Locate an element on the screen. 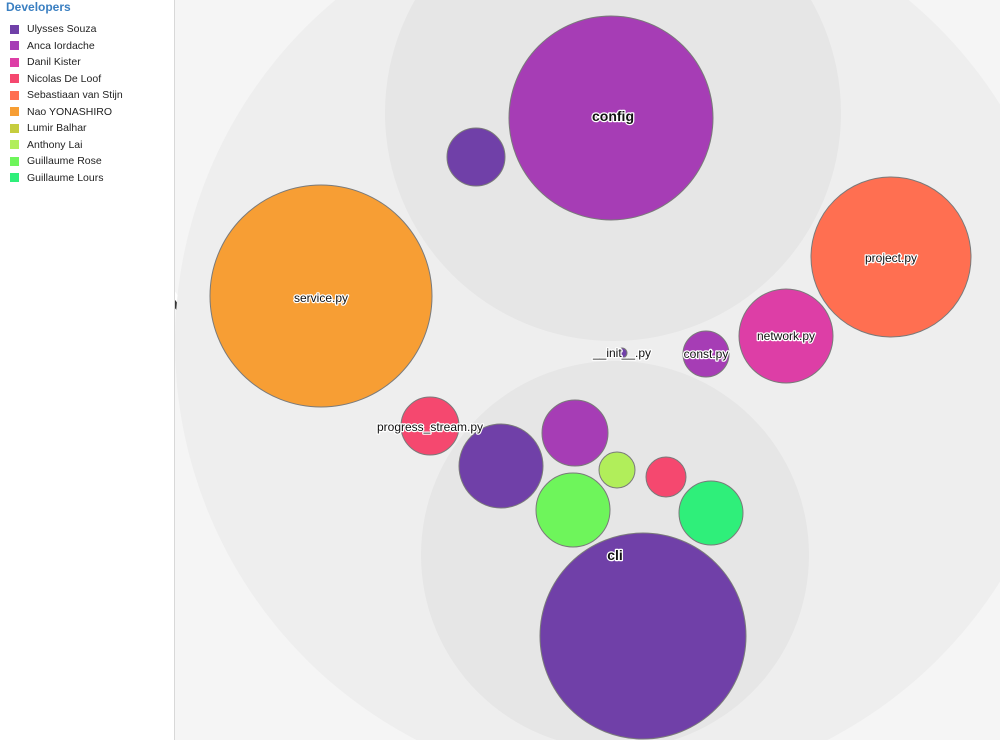 This screenshot has width=1000, height=740. legend-item: Nao YONASHIRO is located at coordinates (66, 112).